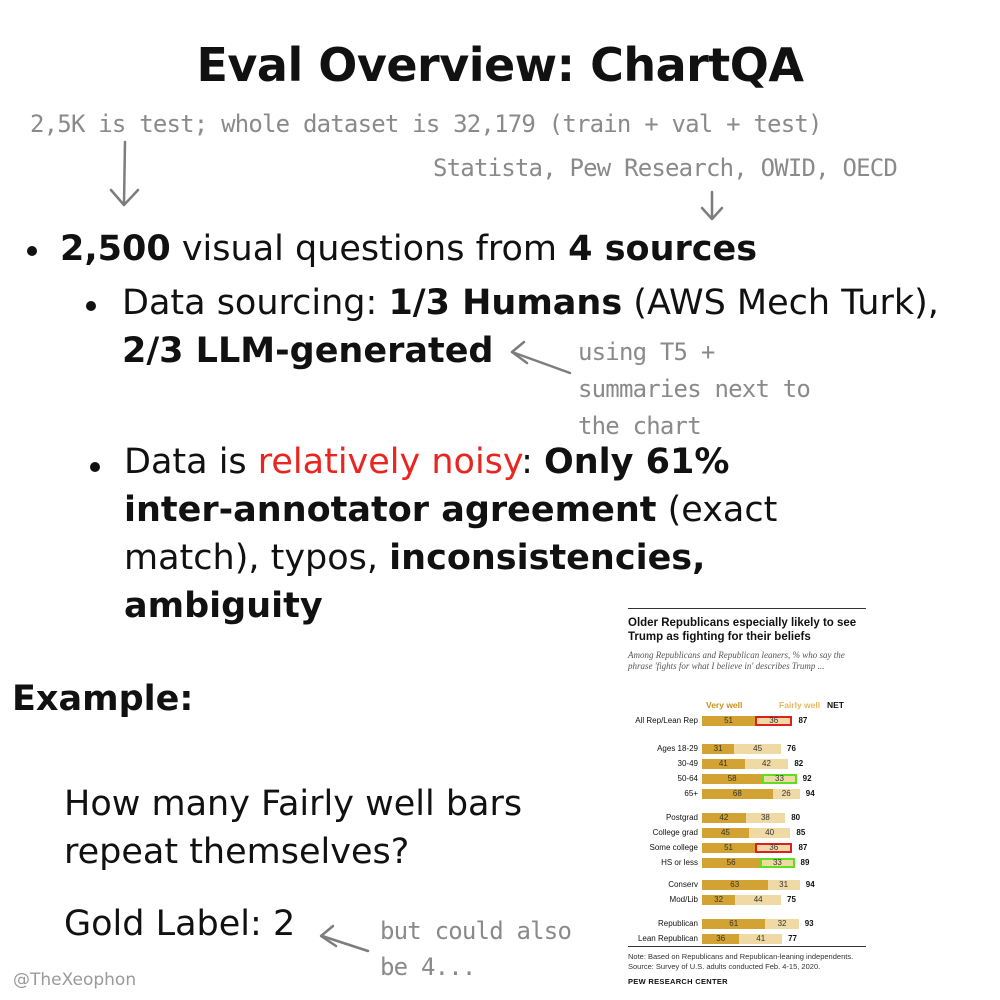 Image resolution: width=1000 pixels, height=1000 pixels. I want to click on row-label: Postgrad, so click(681, 817).